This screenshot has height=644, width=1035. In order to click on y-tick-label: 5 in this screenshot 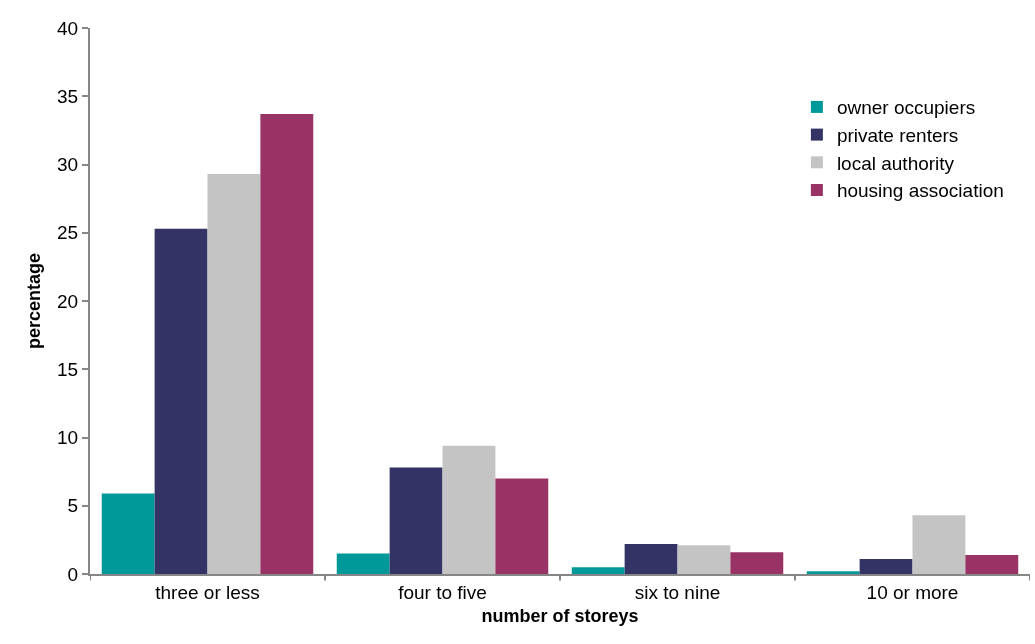, I will do `click(73, 506)`.